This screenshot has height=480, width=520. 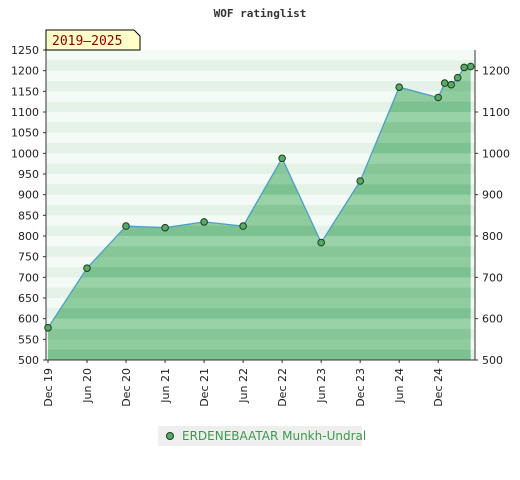 I want to click on x-tick-label: Jun 24, so click(x=399, y=386).